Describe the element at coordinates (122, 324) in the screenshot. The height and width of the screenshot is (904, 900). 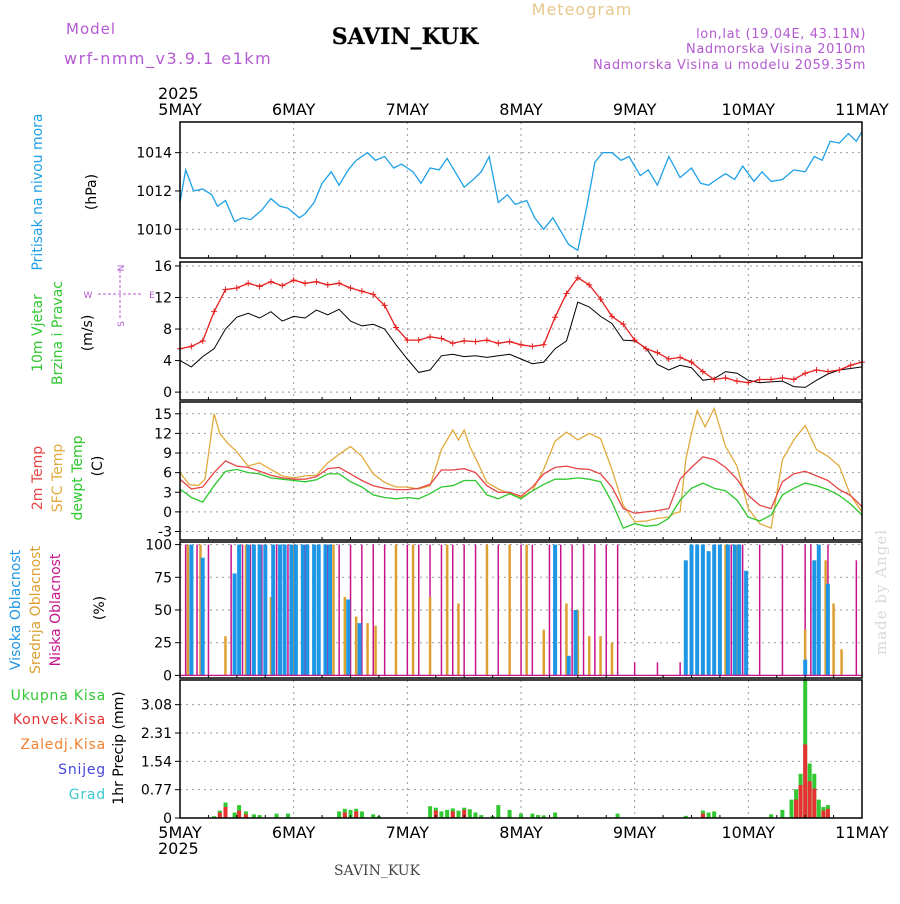
I see `compass-s-label: S` at that location.